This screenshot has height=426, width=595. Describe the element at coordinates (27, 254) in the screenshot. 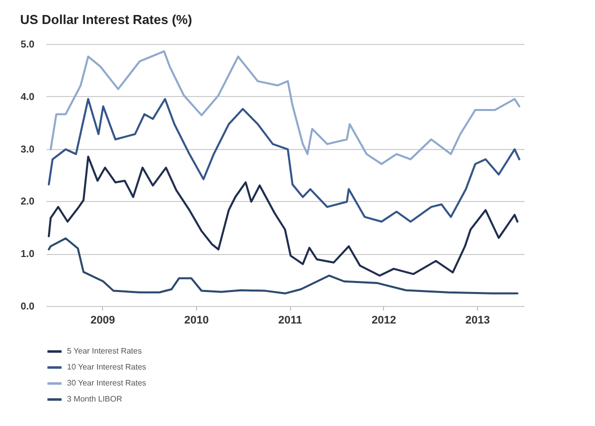

I see `y-tick-label: 1.0` at that location.